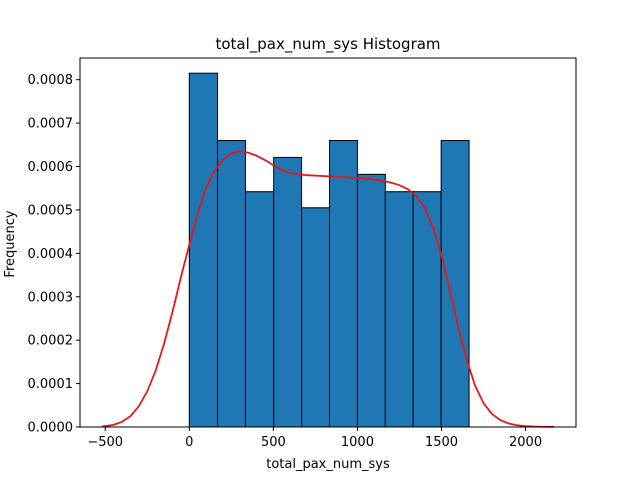  What do you see at coordinates (189, 442) in the screenshot?
I see `x-tick-label: 0` at bounding box center [189, 442].